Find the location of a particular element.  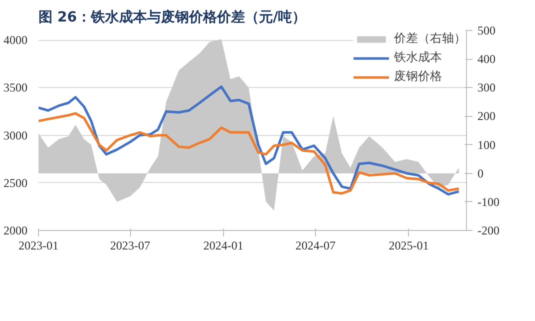

y2-tick-label: 200 is located at coordinates (487, 116).